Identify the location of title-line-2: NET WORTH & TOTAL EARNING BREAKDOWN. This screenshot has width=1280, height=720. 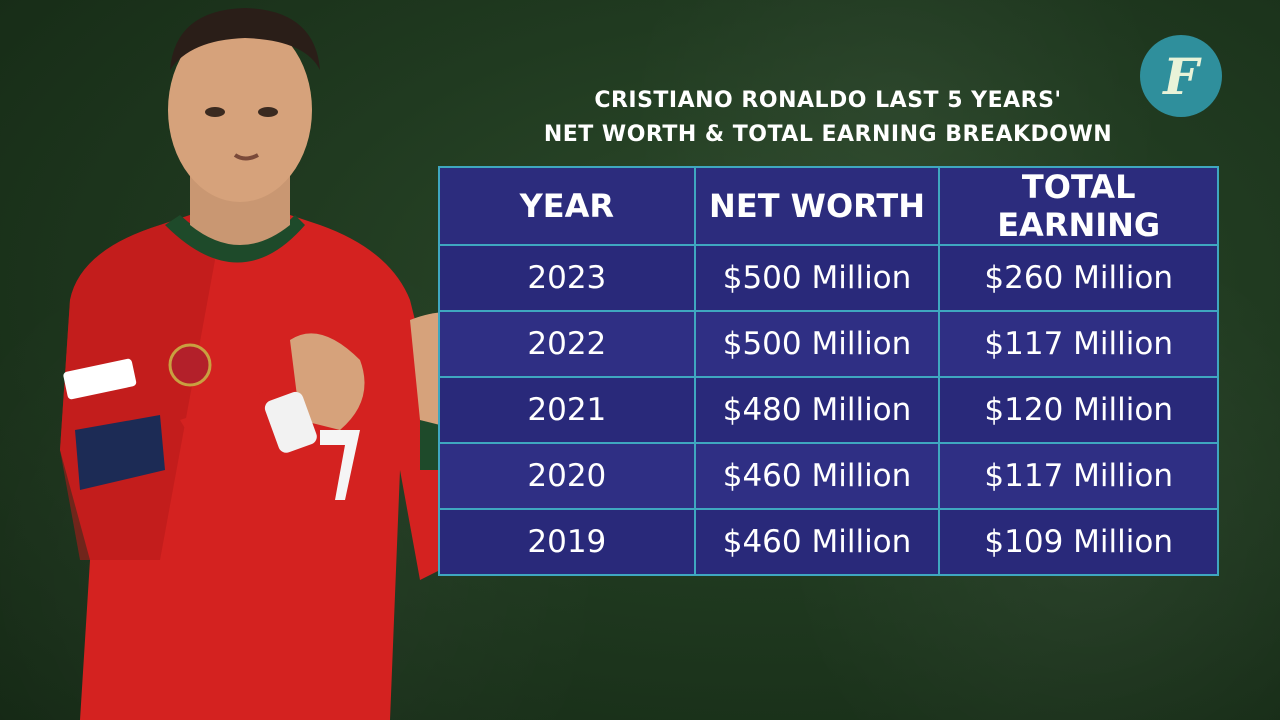
(828, 134).